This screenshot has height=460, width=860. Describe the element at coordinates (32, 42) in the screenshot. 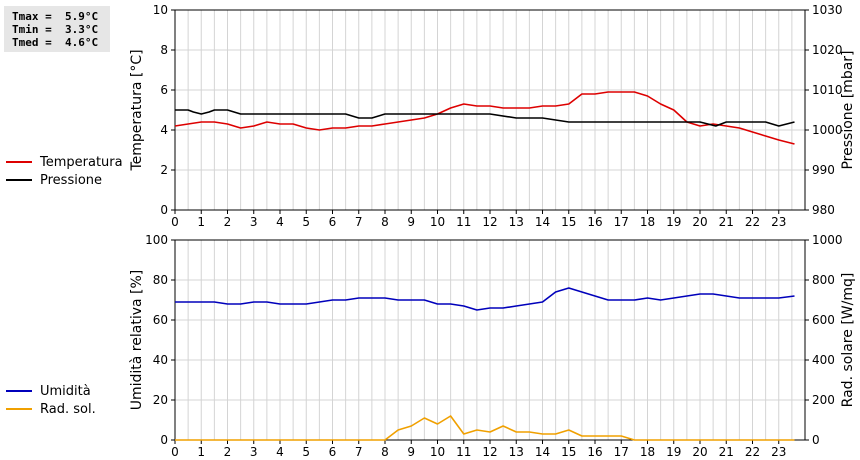

I see `stat-tmed-label: Tmed =` at that location.